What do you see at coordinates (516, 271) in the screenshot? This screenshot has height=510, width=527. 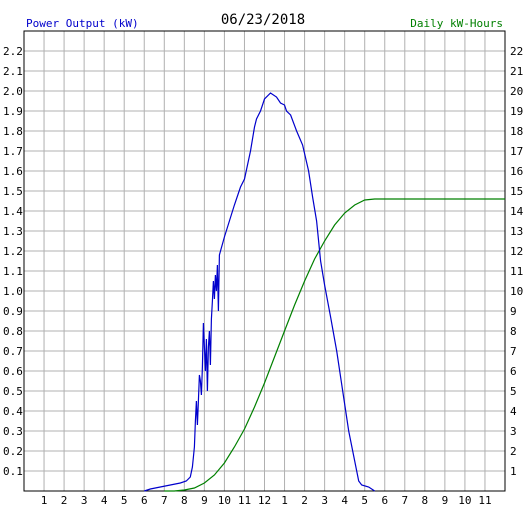 I see `right-tick-label: 11` at bounding box center [516, 271].